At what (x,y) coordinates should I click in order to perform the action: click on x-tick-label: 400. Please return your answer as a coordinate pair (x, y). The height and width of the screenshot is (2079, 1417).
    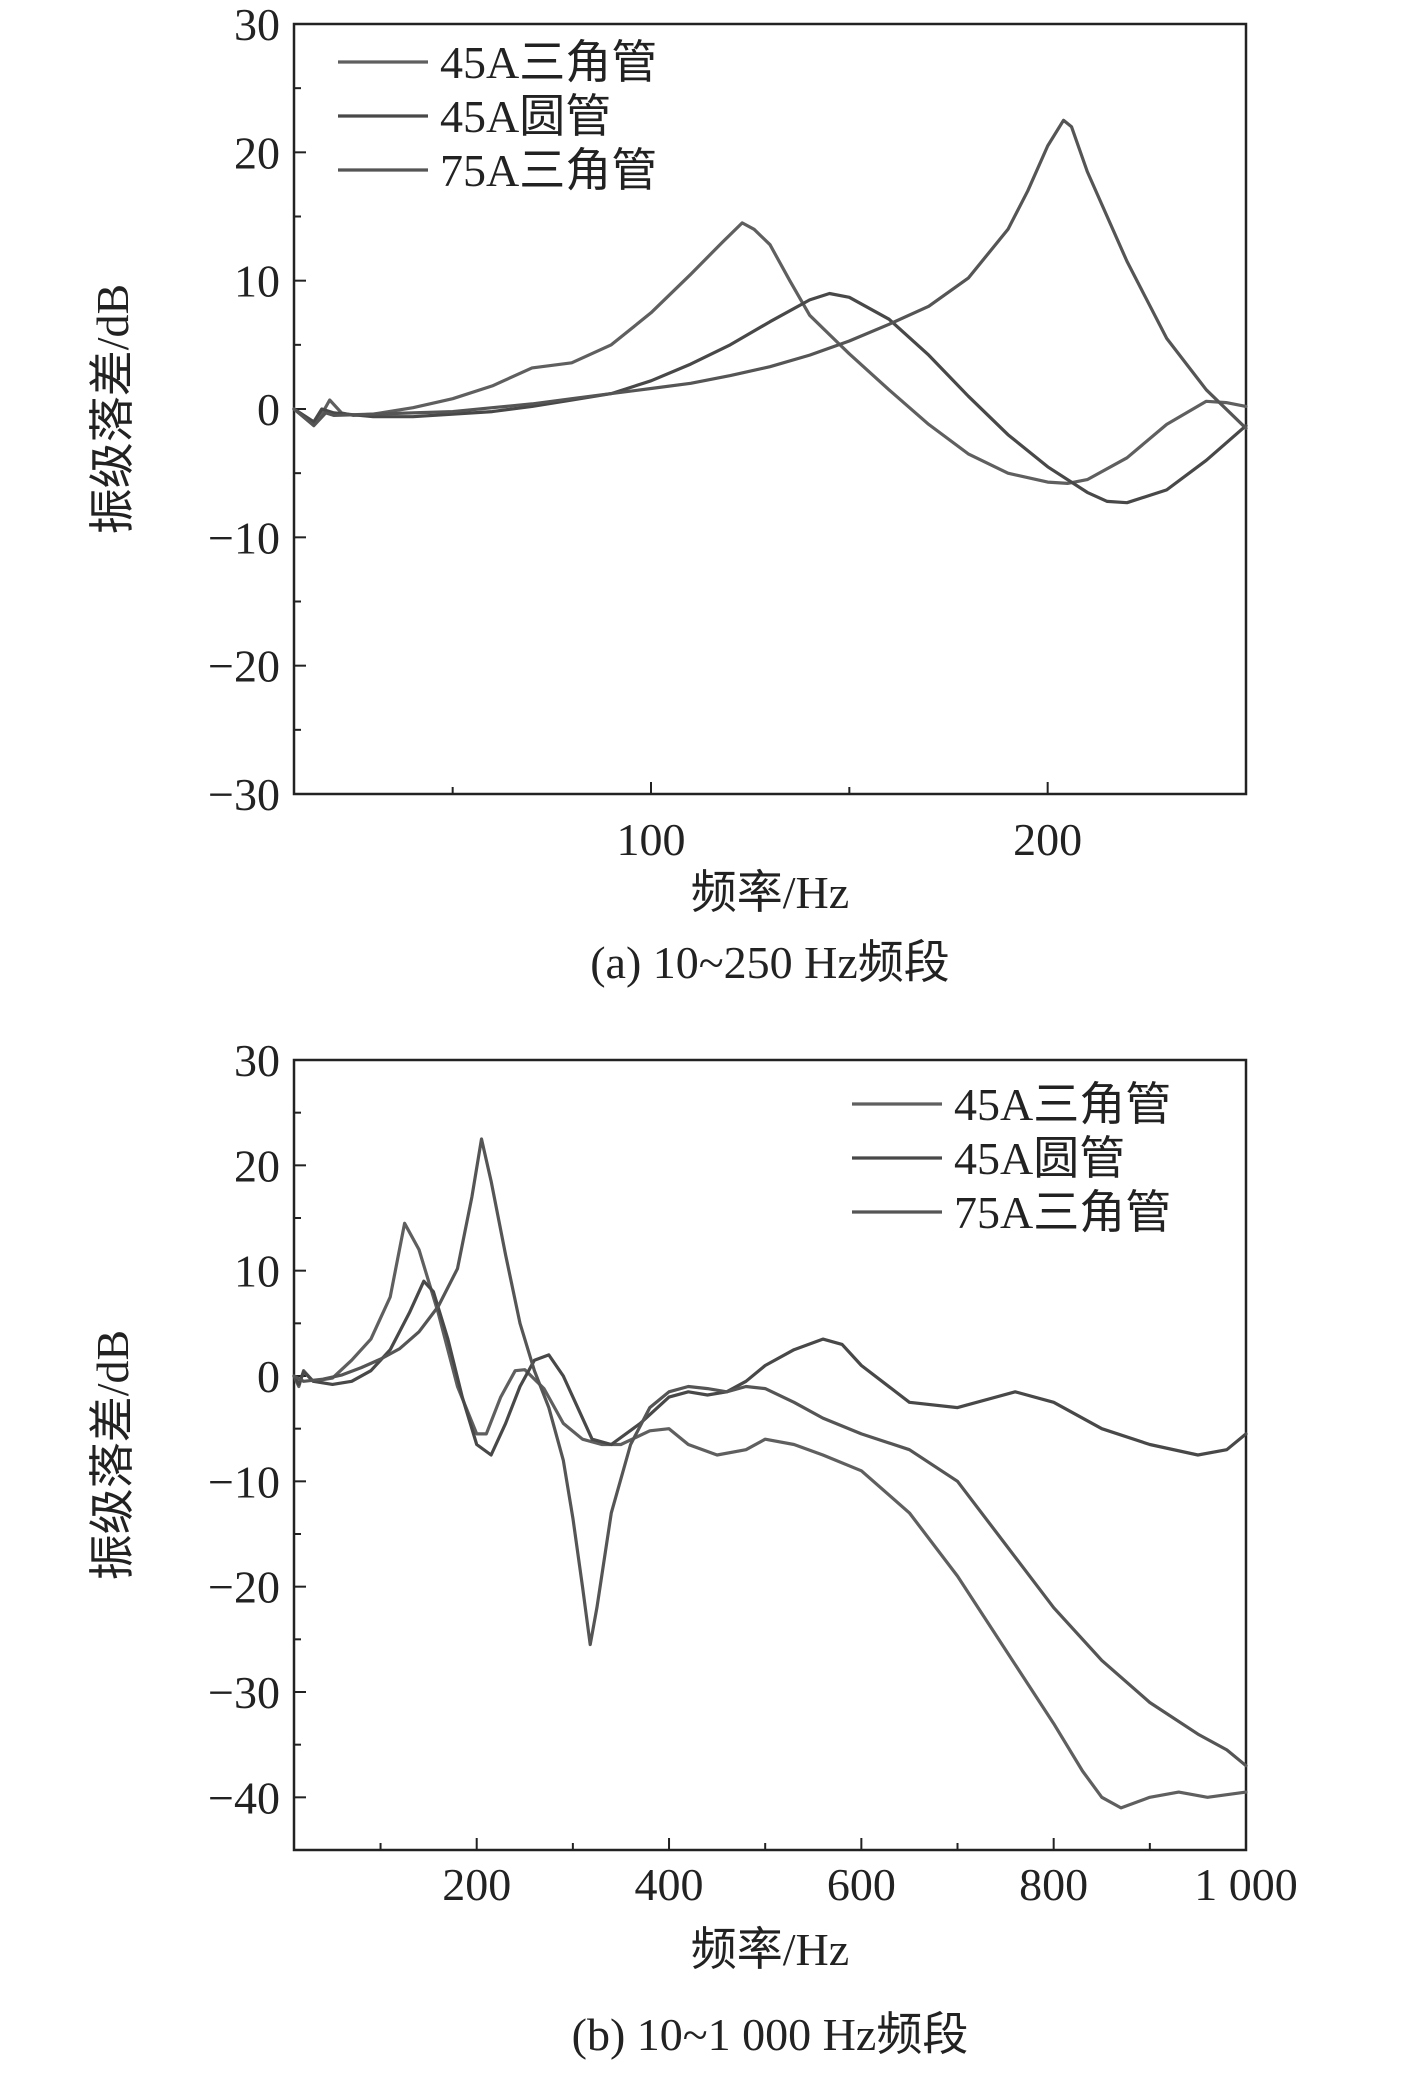
    Looking at the image, I should click on (669, 1884).